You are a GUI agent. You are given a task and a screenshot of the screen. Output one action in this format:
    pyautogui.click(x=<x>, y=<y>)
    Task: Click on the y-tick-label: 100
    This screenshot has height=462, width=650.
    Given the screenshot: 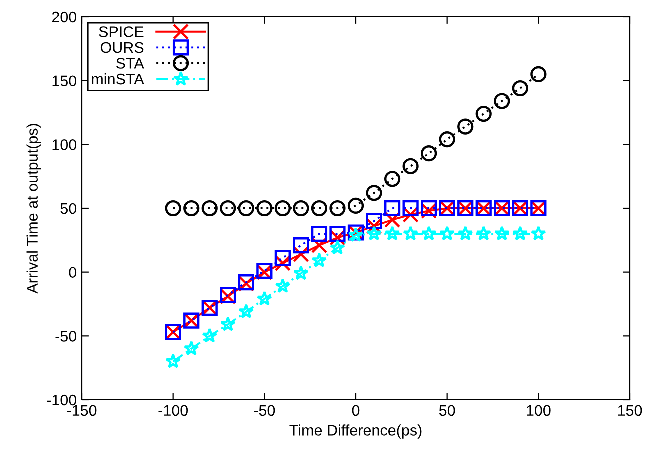 What is the action you would take?
    pyautogui.click(x=64, y=145)
    